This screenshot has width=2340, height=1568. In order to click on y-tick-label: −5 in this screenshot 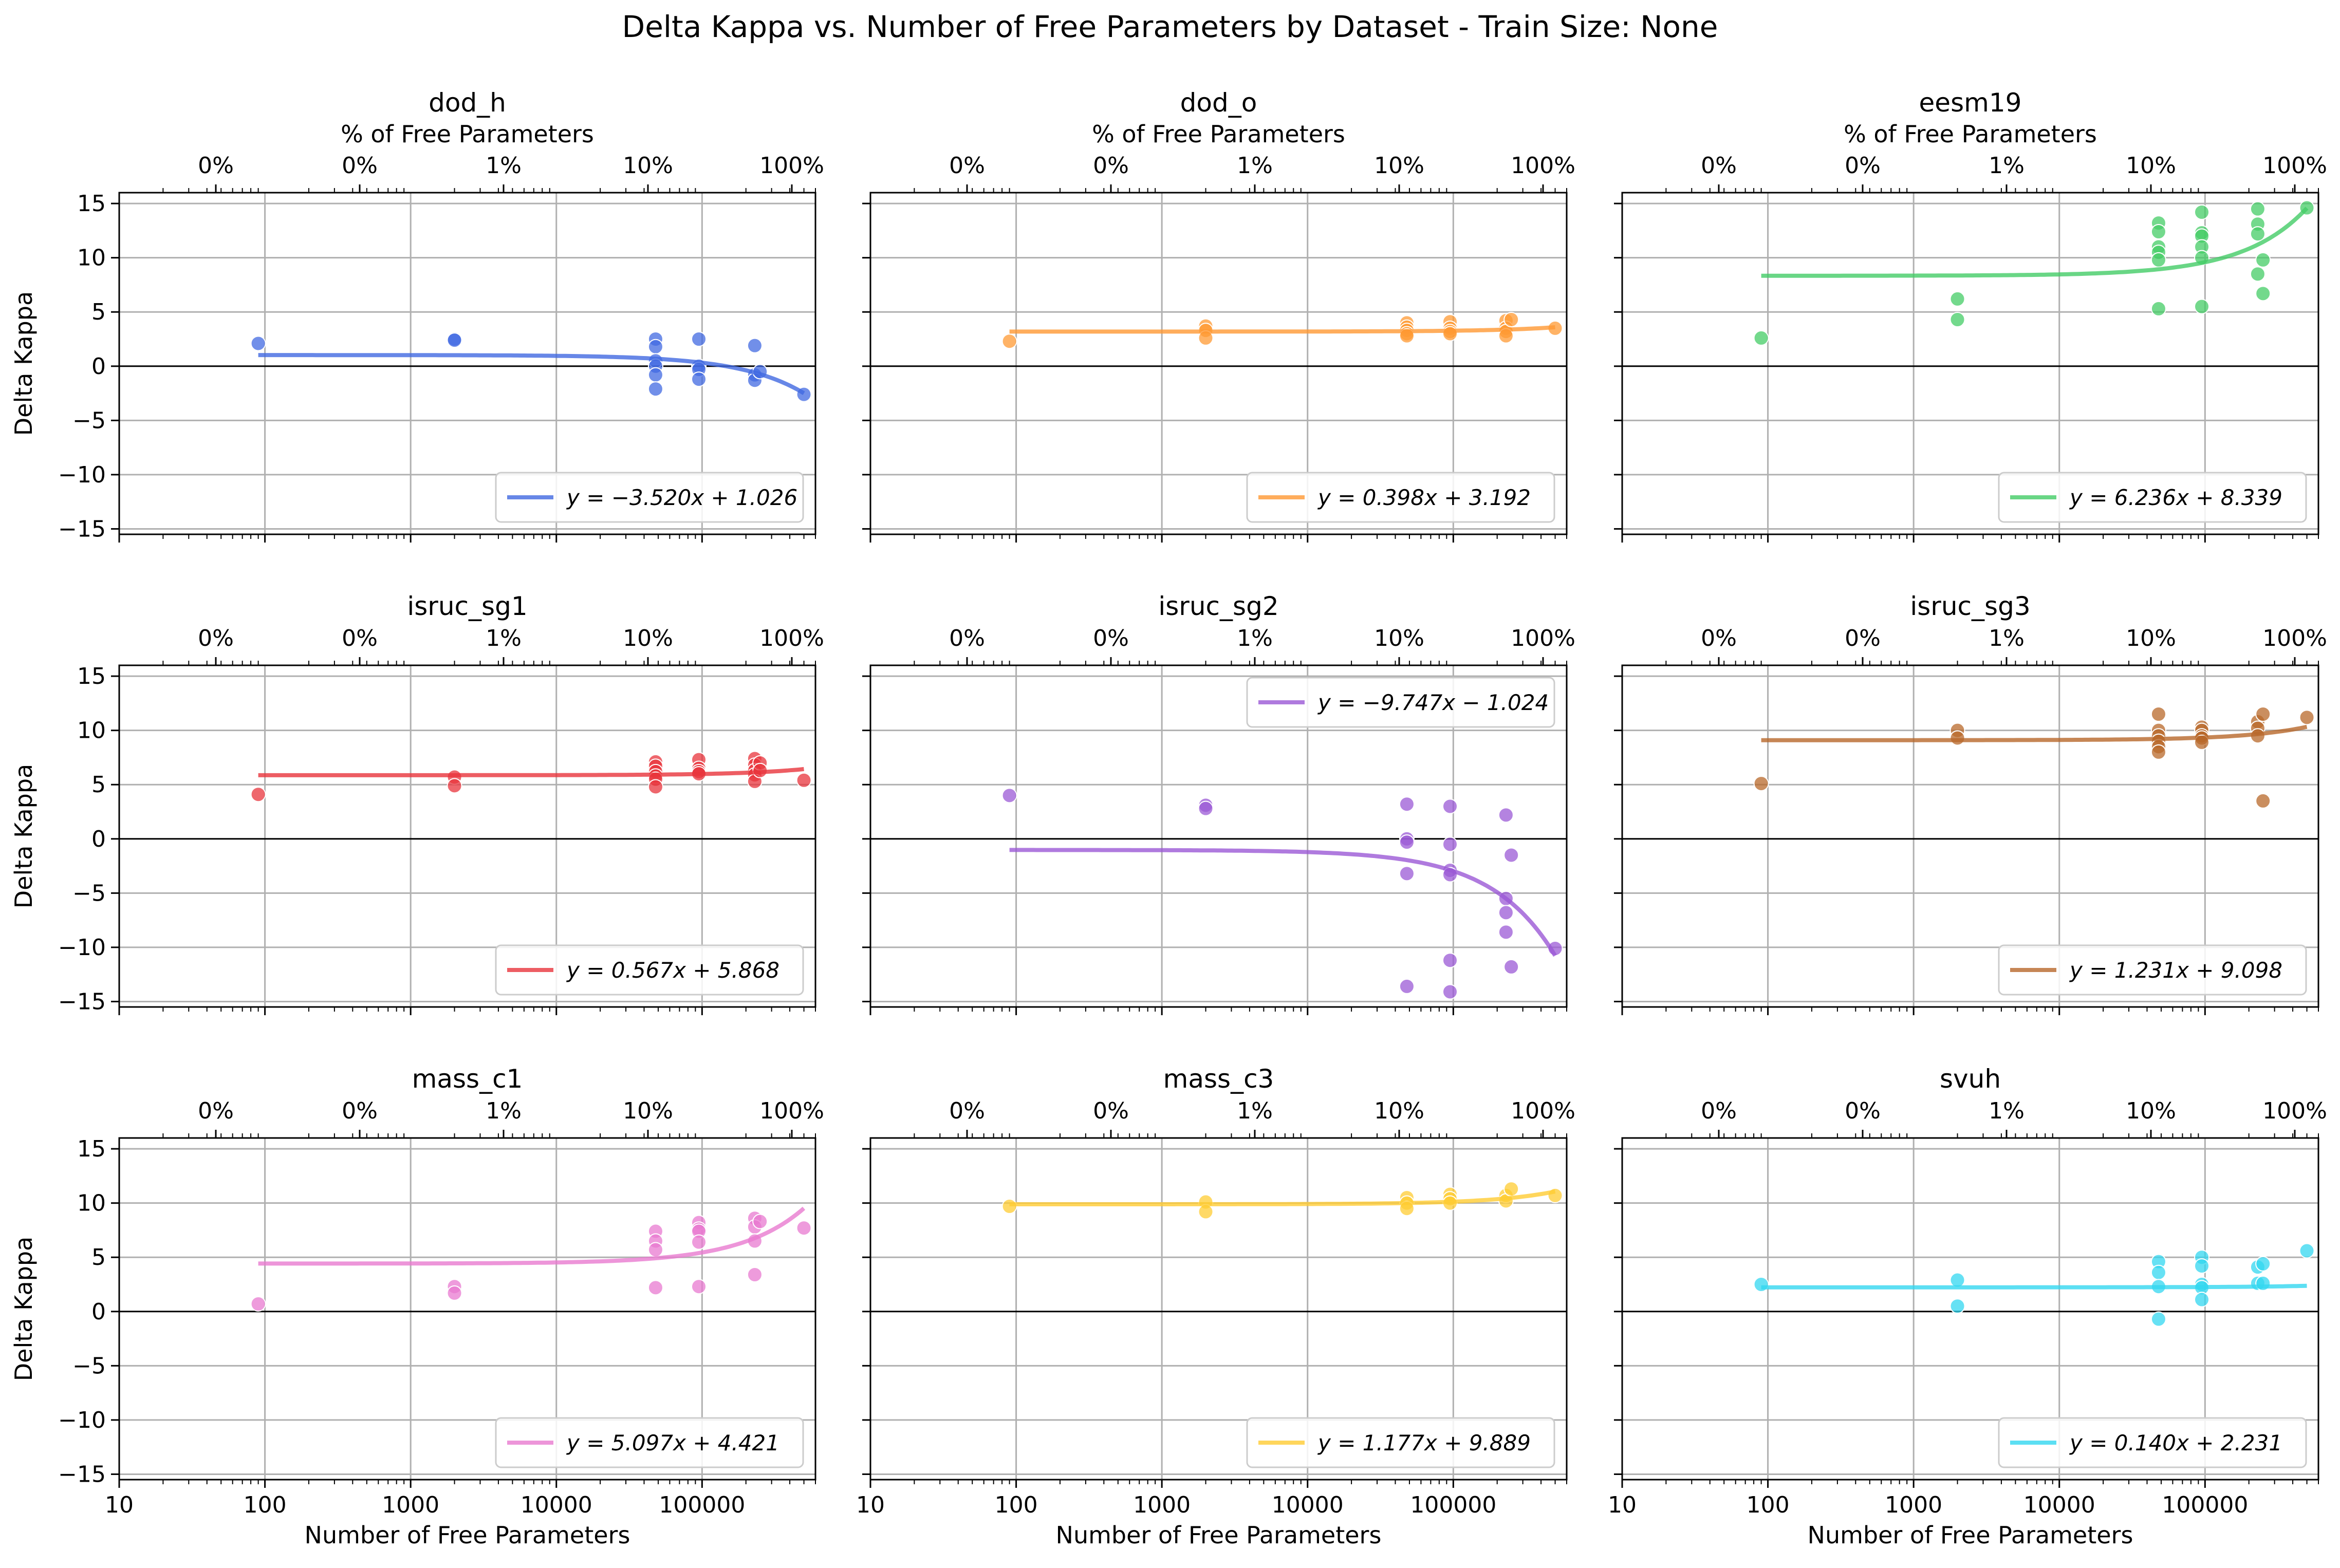, I will do `click(89, 893)`.